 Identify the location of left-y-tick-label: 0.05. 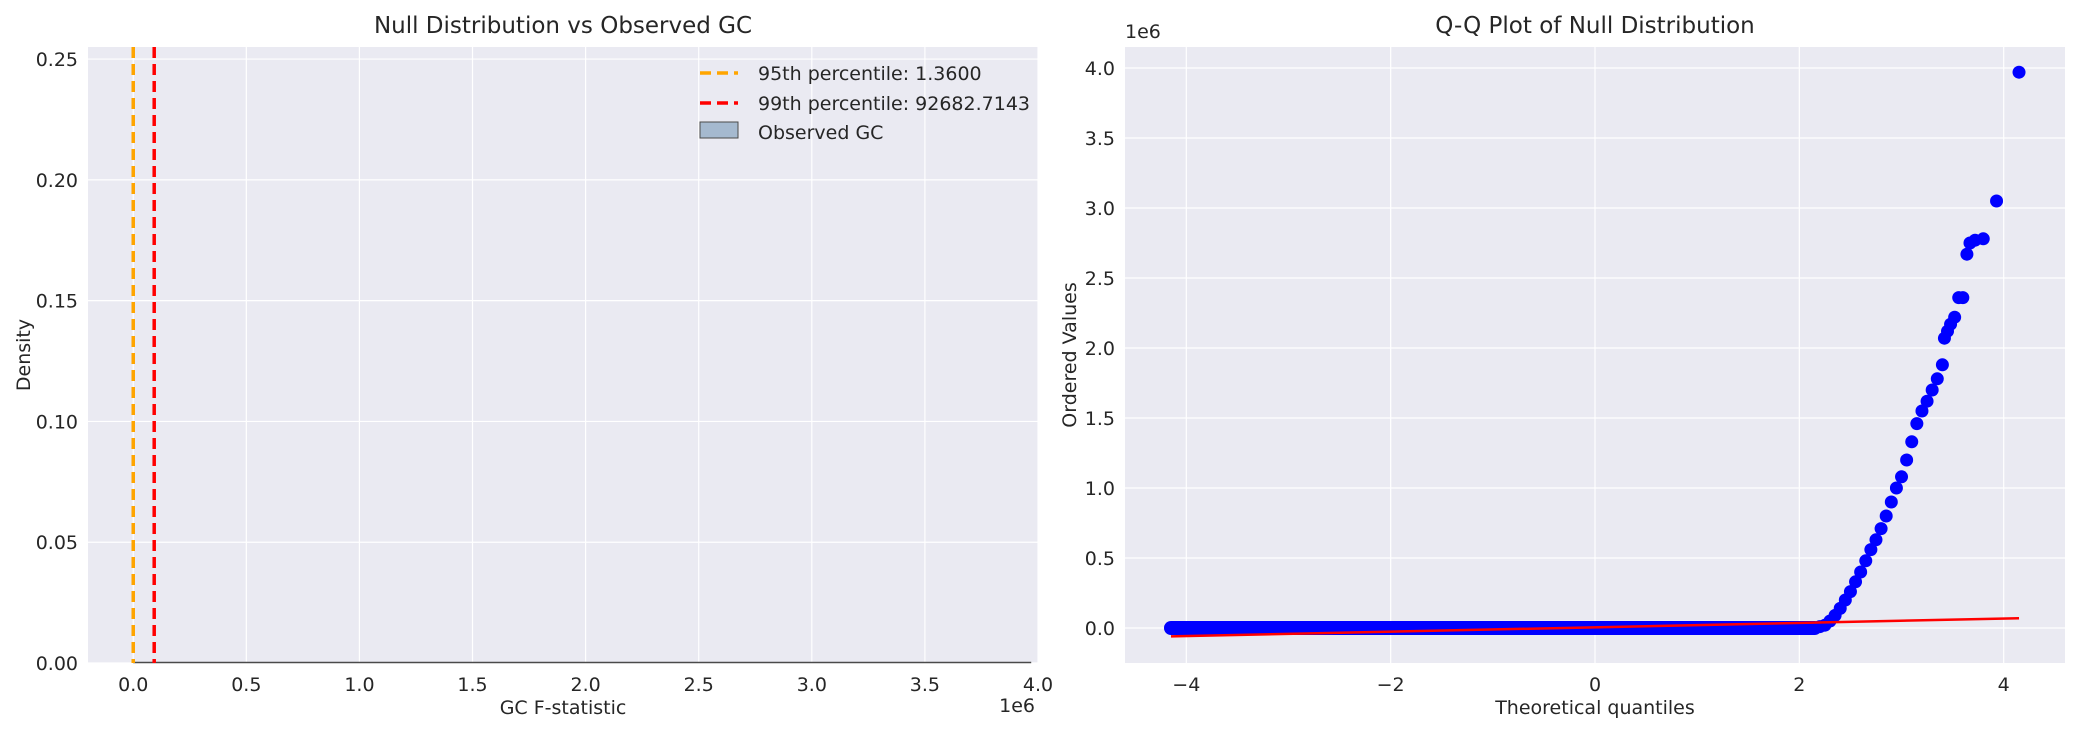
(57, 543).